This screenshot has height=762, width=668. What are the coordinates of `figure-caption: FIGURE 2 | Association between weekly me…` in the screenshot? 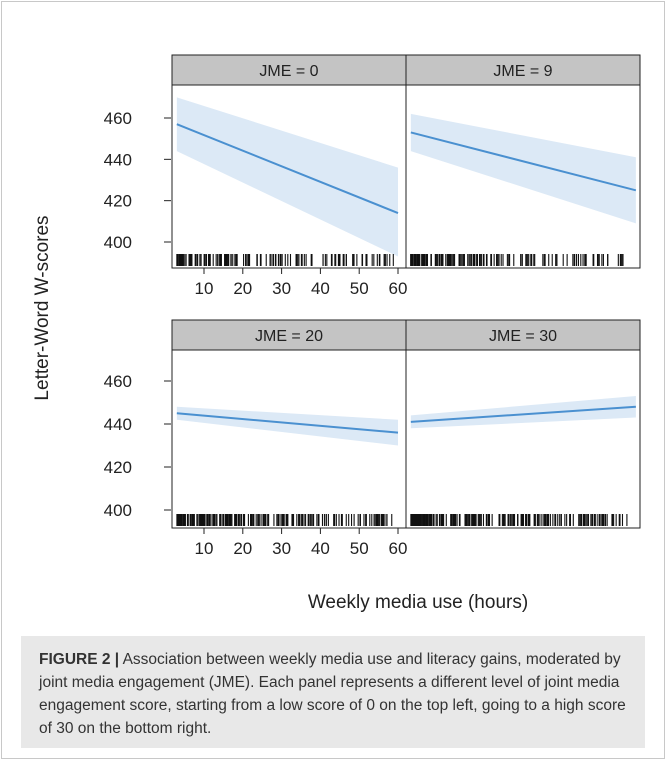 It's located at (333, 692).